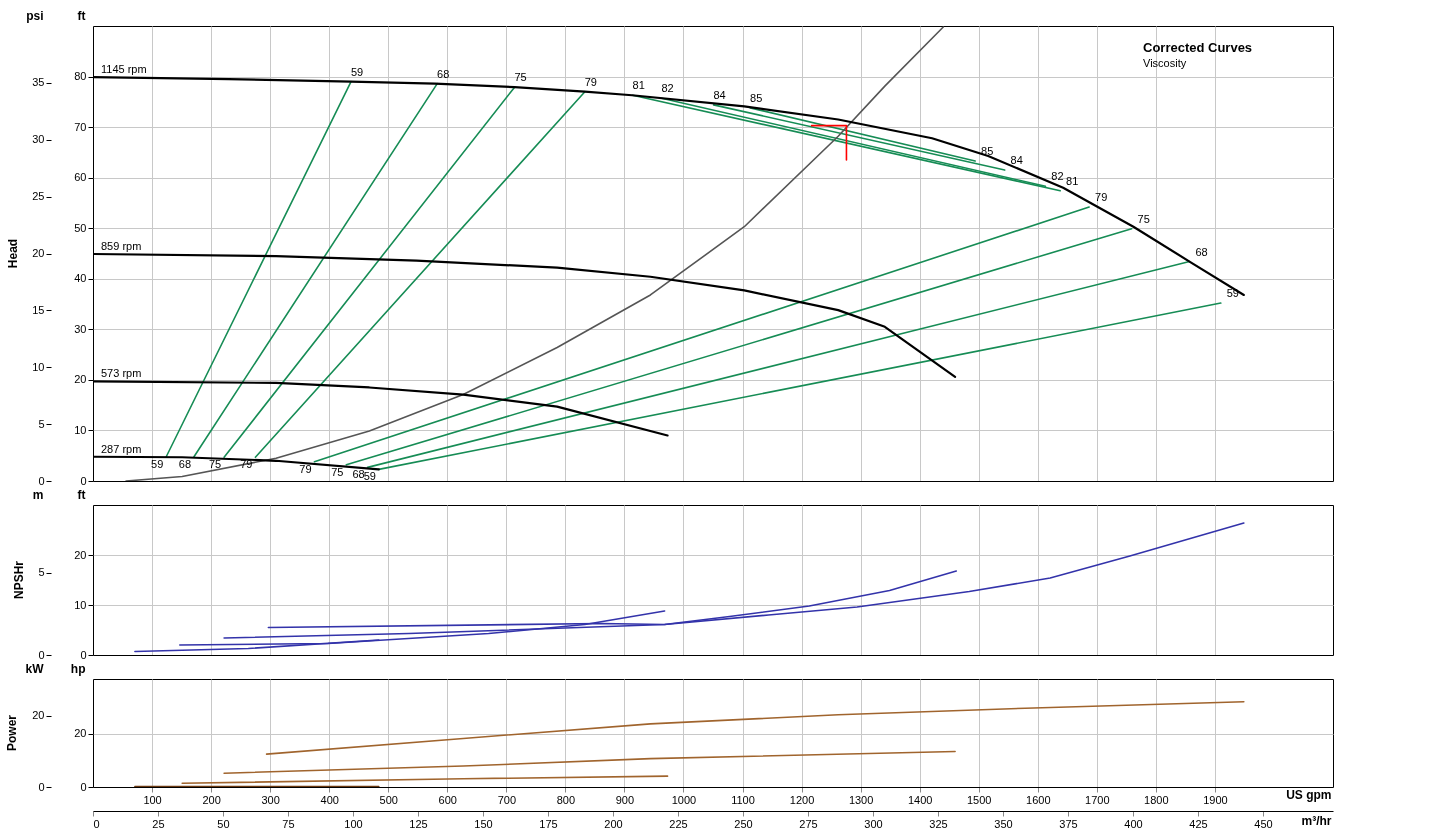 This screenshot has height=839, width=1445. Describe the element at coordinates (1165, 63) in the screenshot. I see `annotation: Viscosity` at that location.